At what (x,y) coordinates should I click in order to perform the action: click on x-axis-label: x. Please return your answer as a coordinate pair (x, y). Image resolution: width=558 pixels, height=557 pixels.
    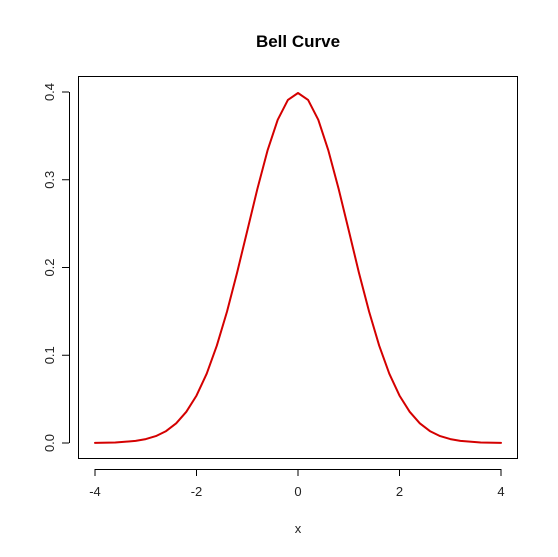
    Looking at the image, I should click on (298, 528).